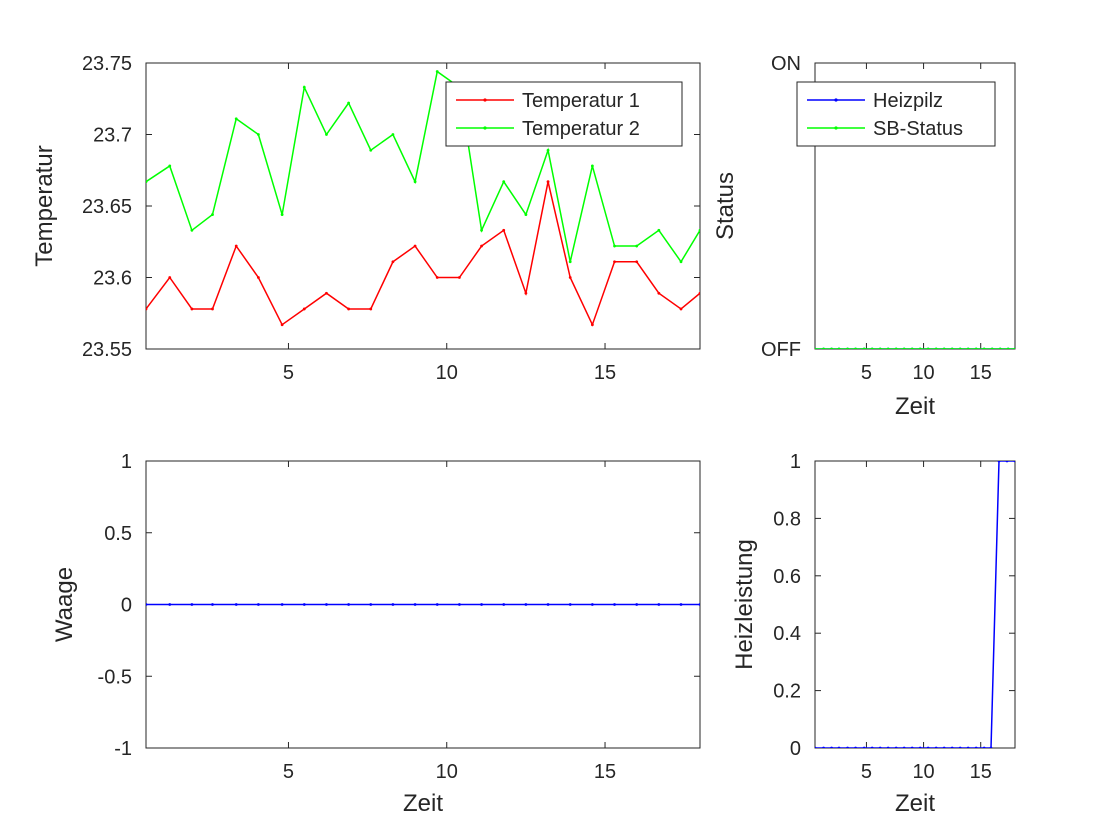 This screenshot has width=1120, height=840. I want to click on y-tick-label: 23.65, so click(107, 207).